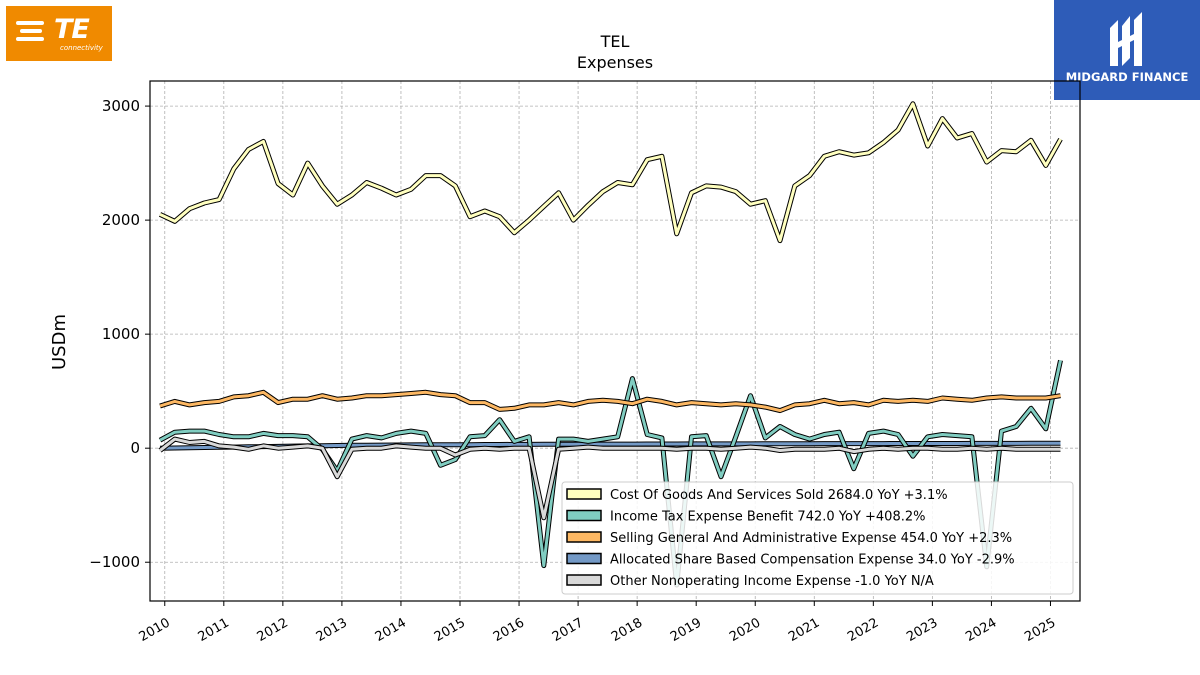 This screenshot has width=1200, height=675. I want to click on x-tick-label: 2017, so click(568, 630).